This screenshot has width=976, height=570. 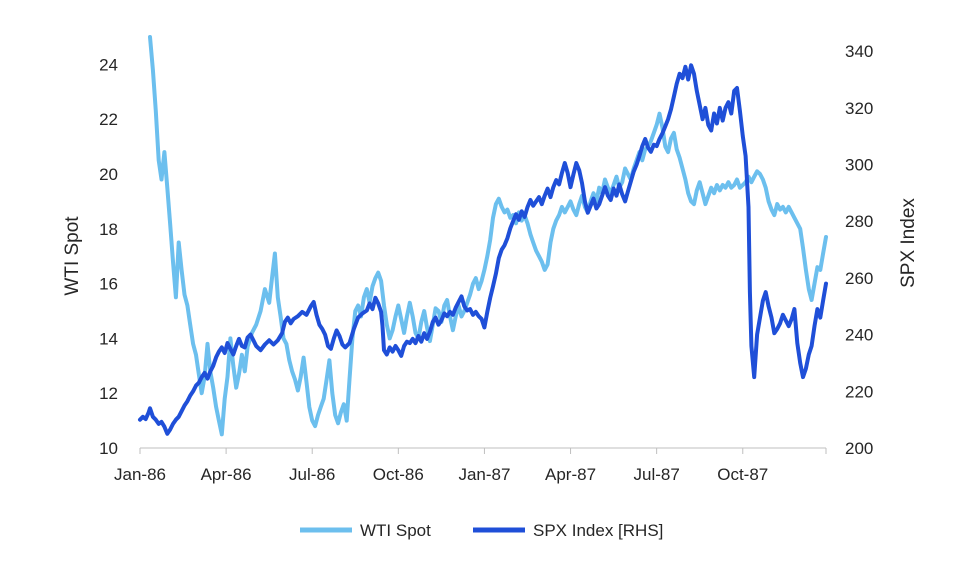 I want to click on y-left-tick-label: 12, so click(x=108, y=393).